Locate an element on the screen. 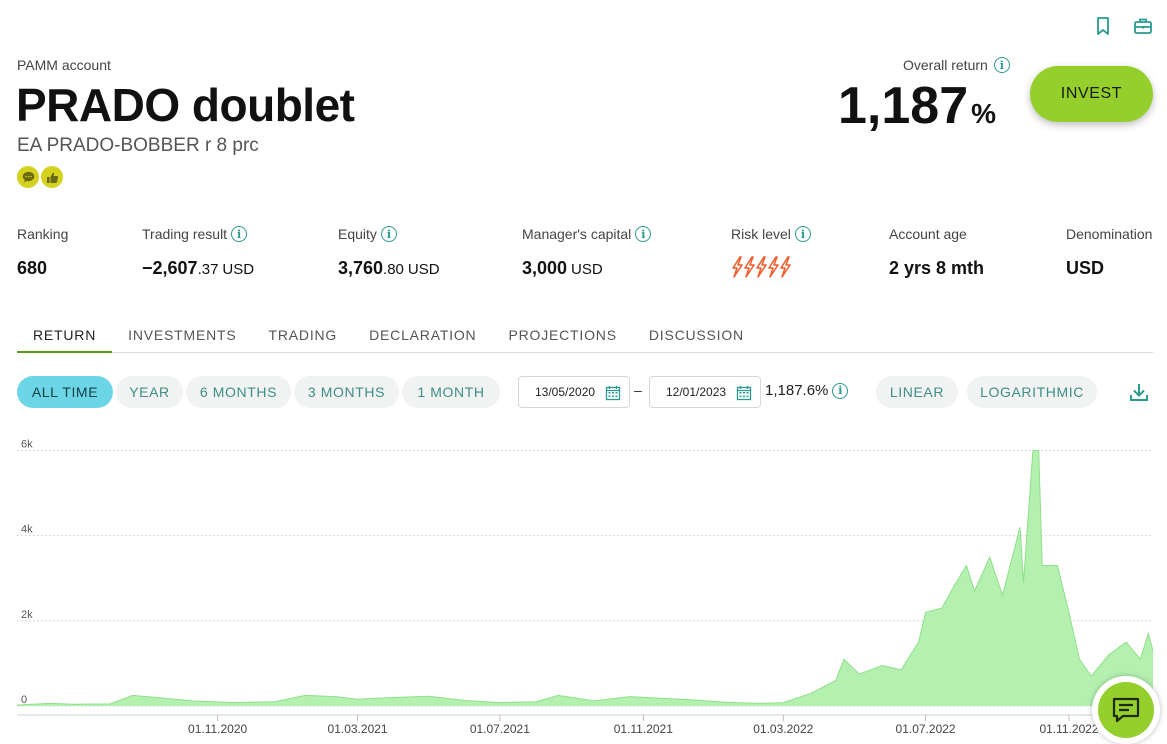 The height and width of the screenshot is (744, 1167). y-tick-label: 6k is located at coordinates (27, 445).